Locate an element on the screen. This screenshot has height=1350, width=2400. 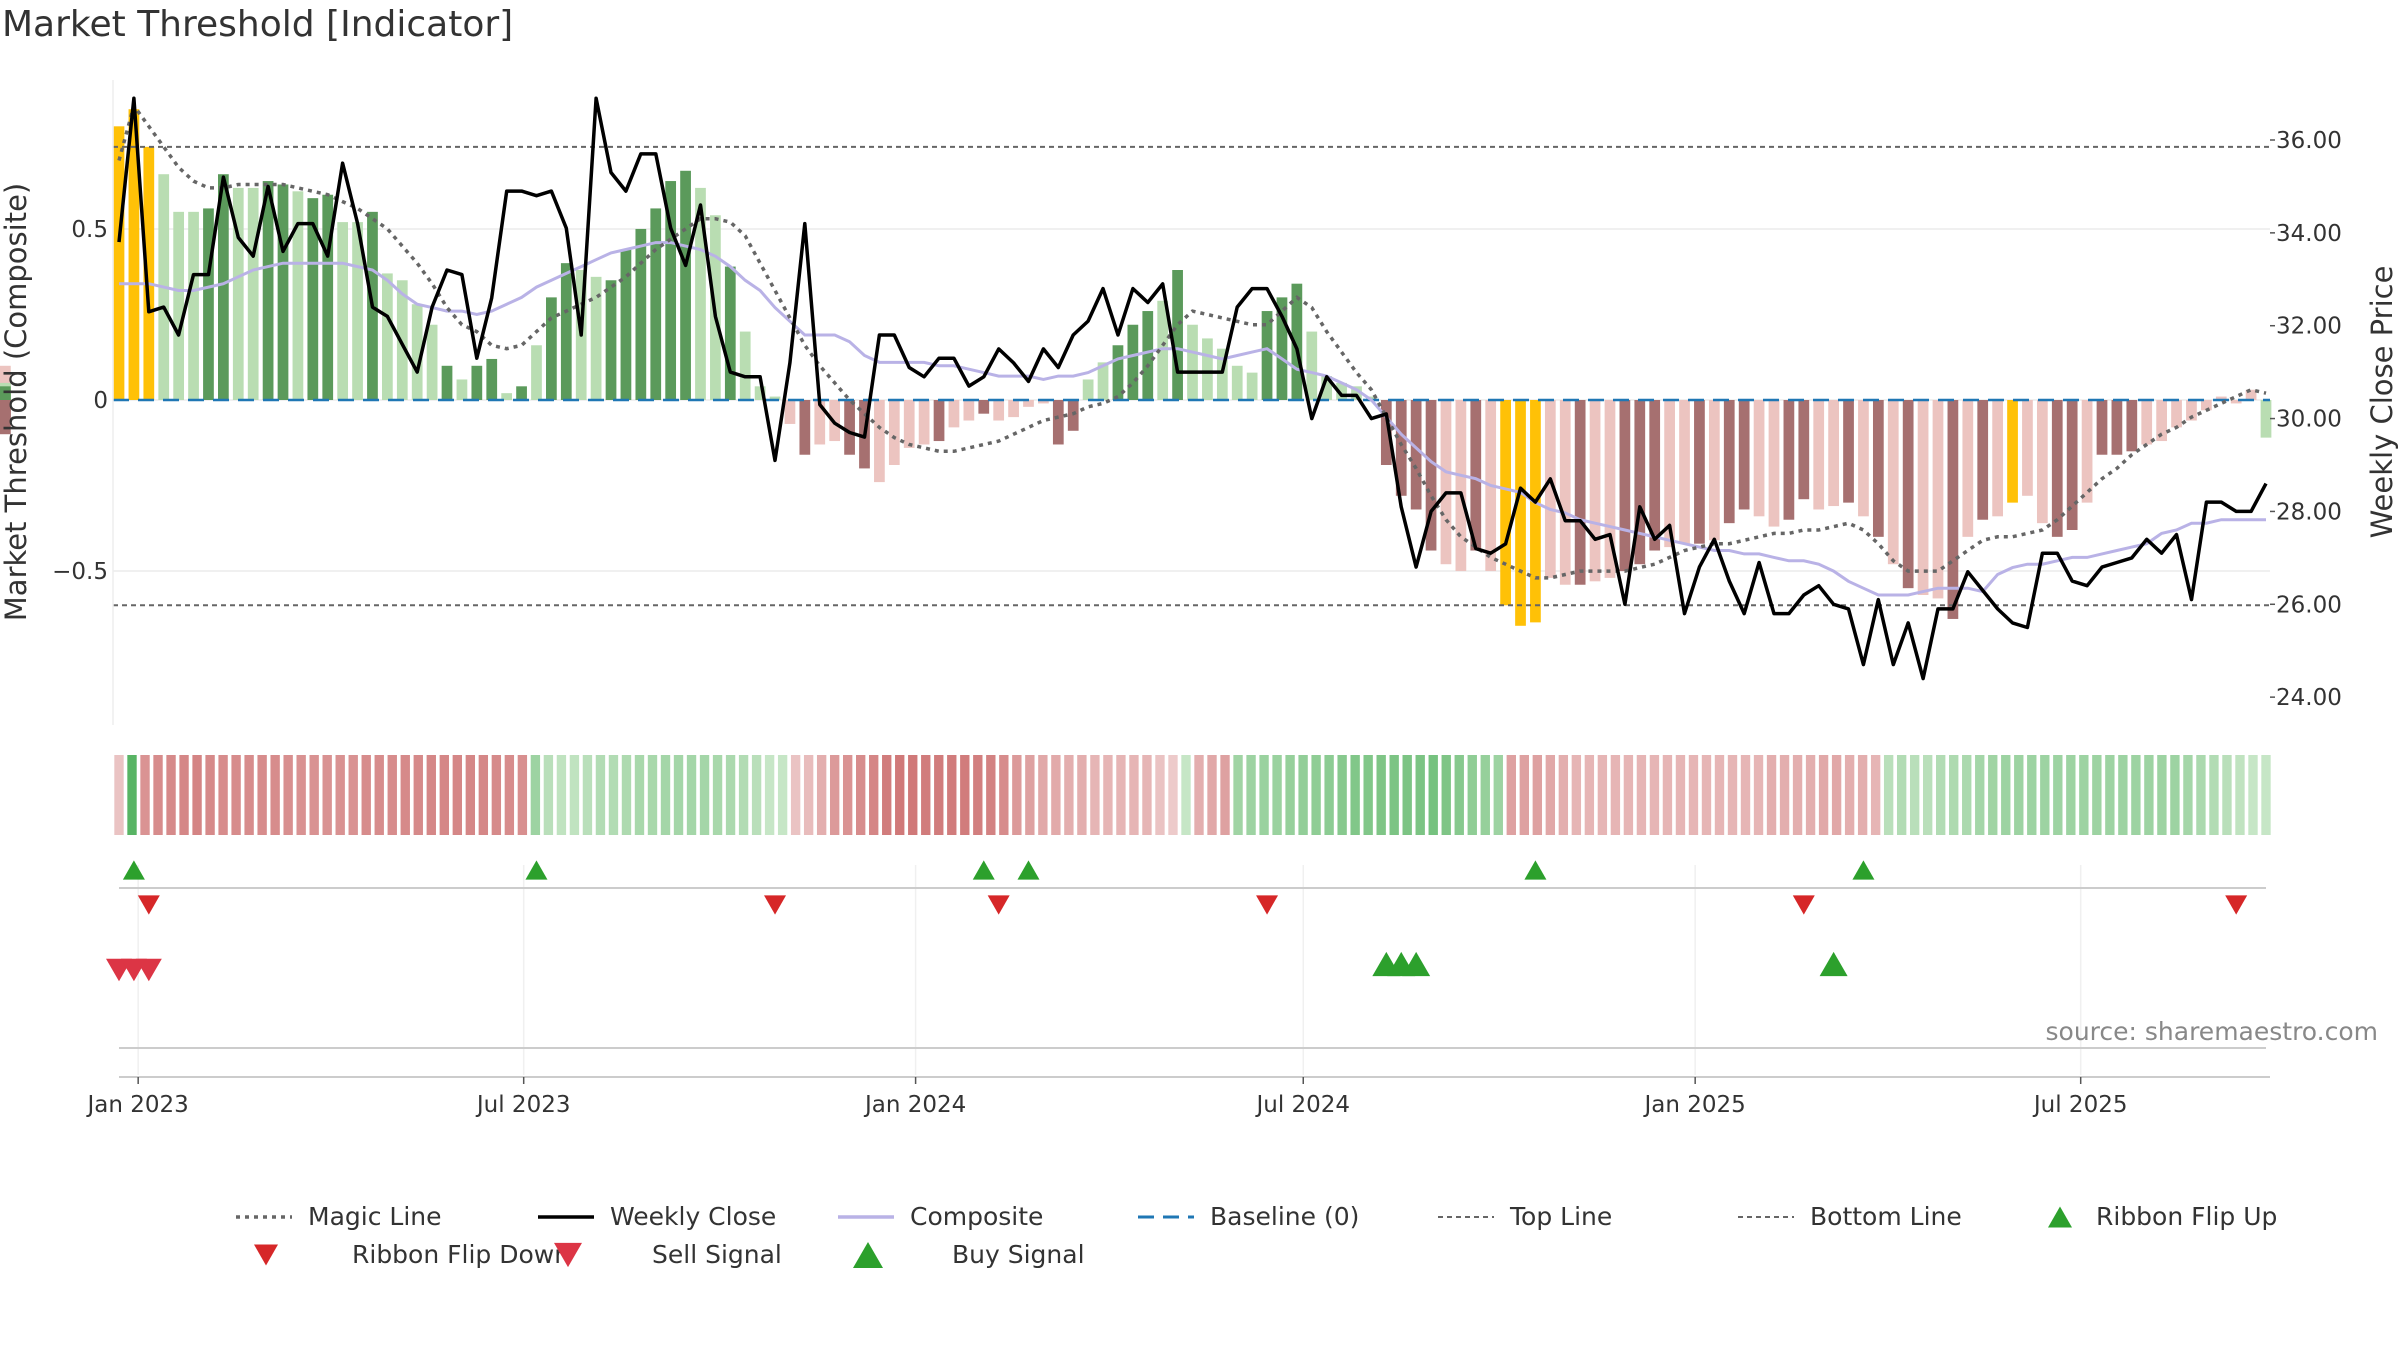
chart-title: Market Threshold [Indicator] is located at coordinates (258, 24).